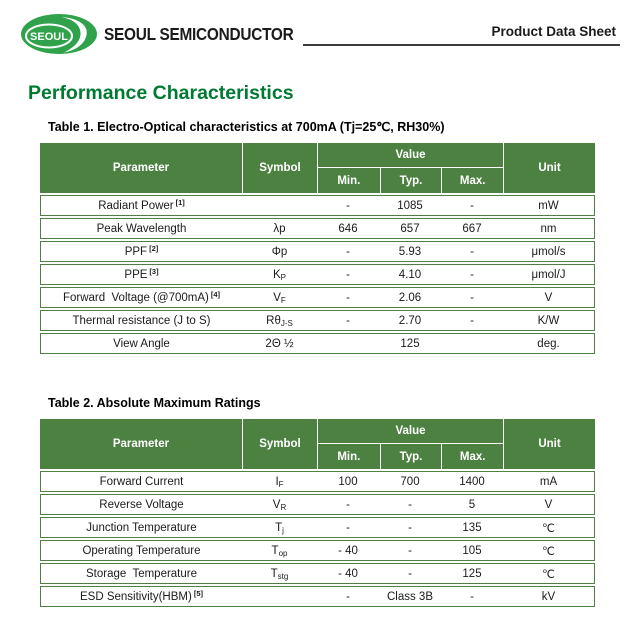 This screenshot has width=629, height=617. What do you see at coordinates (348, 481) in the screenshot?
I see `cell-min: 100` at bounding box center [348, 481].